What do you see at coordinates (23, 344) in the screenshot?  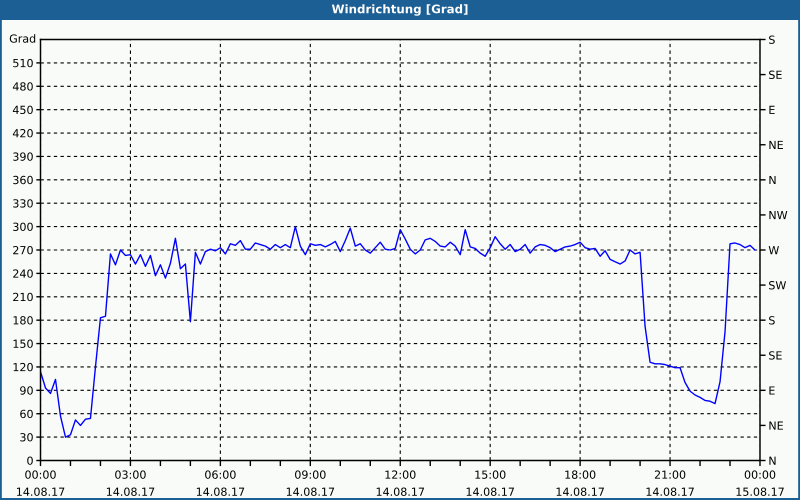 I see `y-tick-label: 150` at bounding box center [23, 344].